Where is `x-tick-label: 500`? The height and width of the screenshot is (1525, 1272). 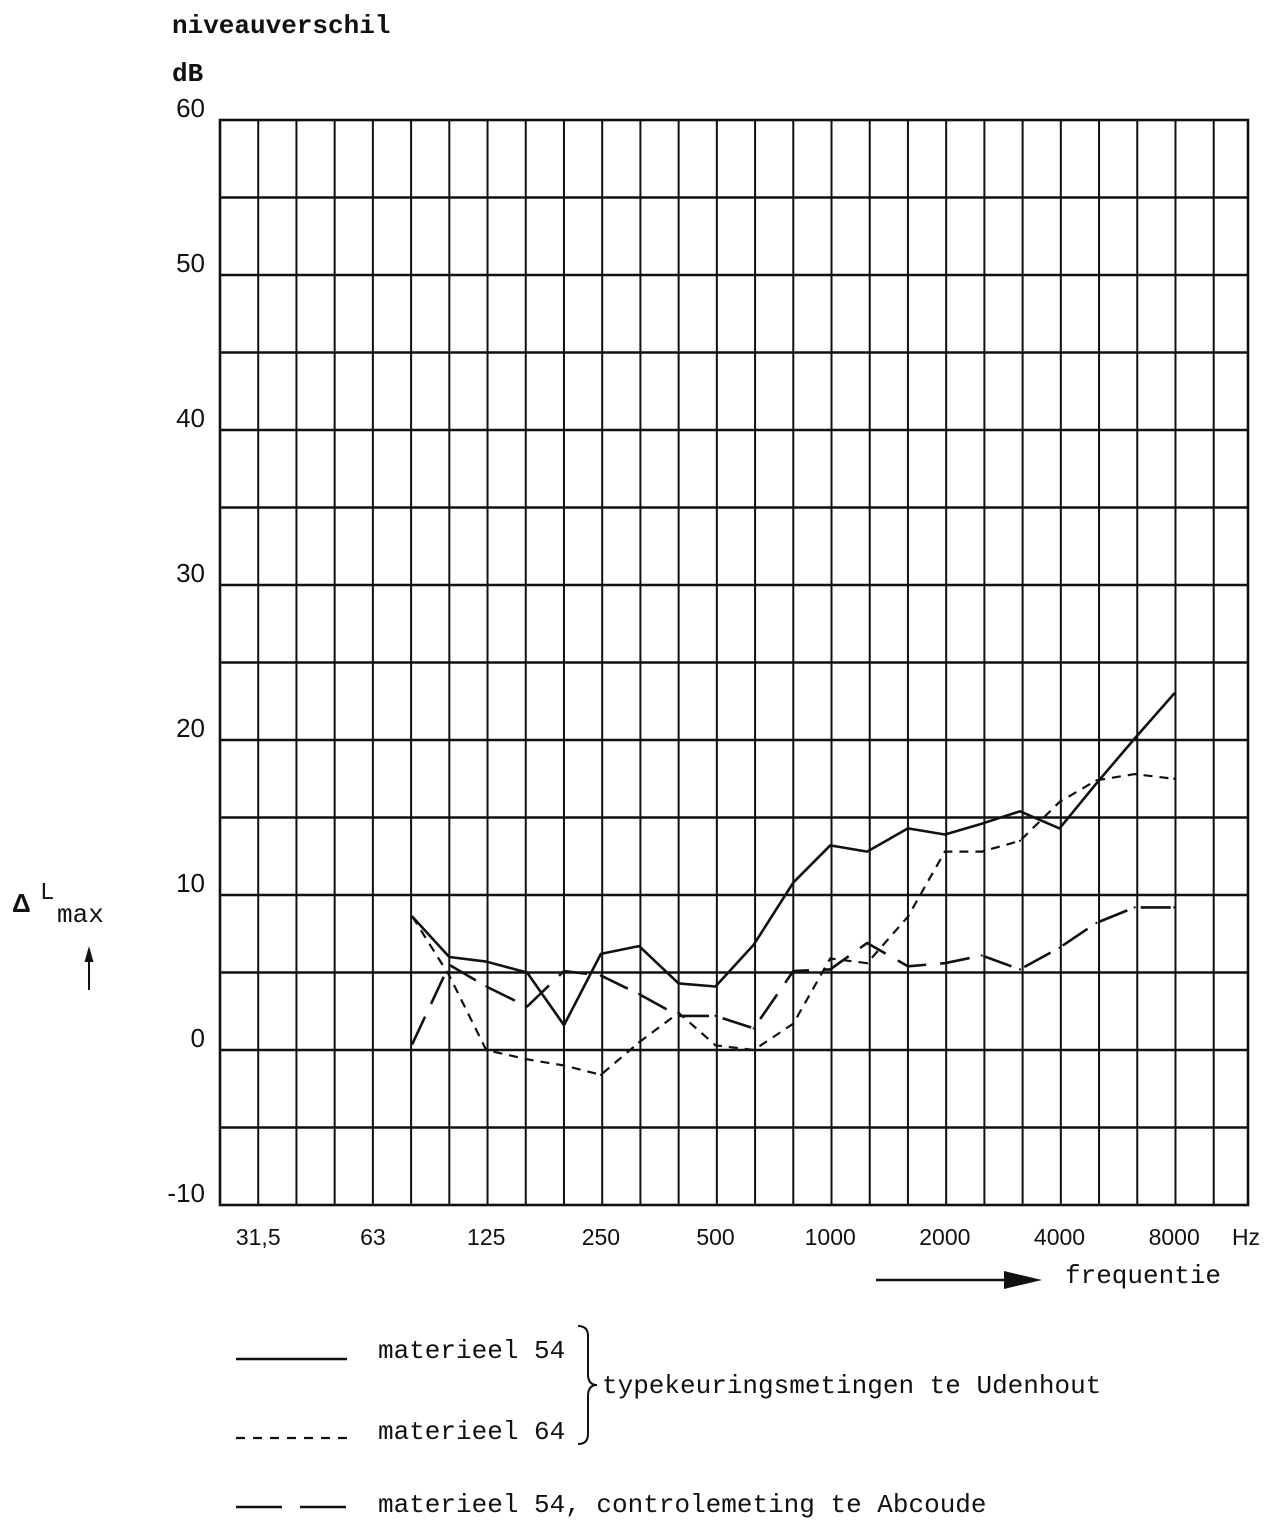
x-tick-label: 500 is located at coordinates (715, 1237).